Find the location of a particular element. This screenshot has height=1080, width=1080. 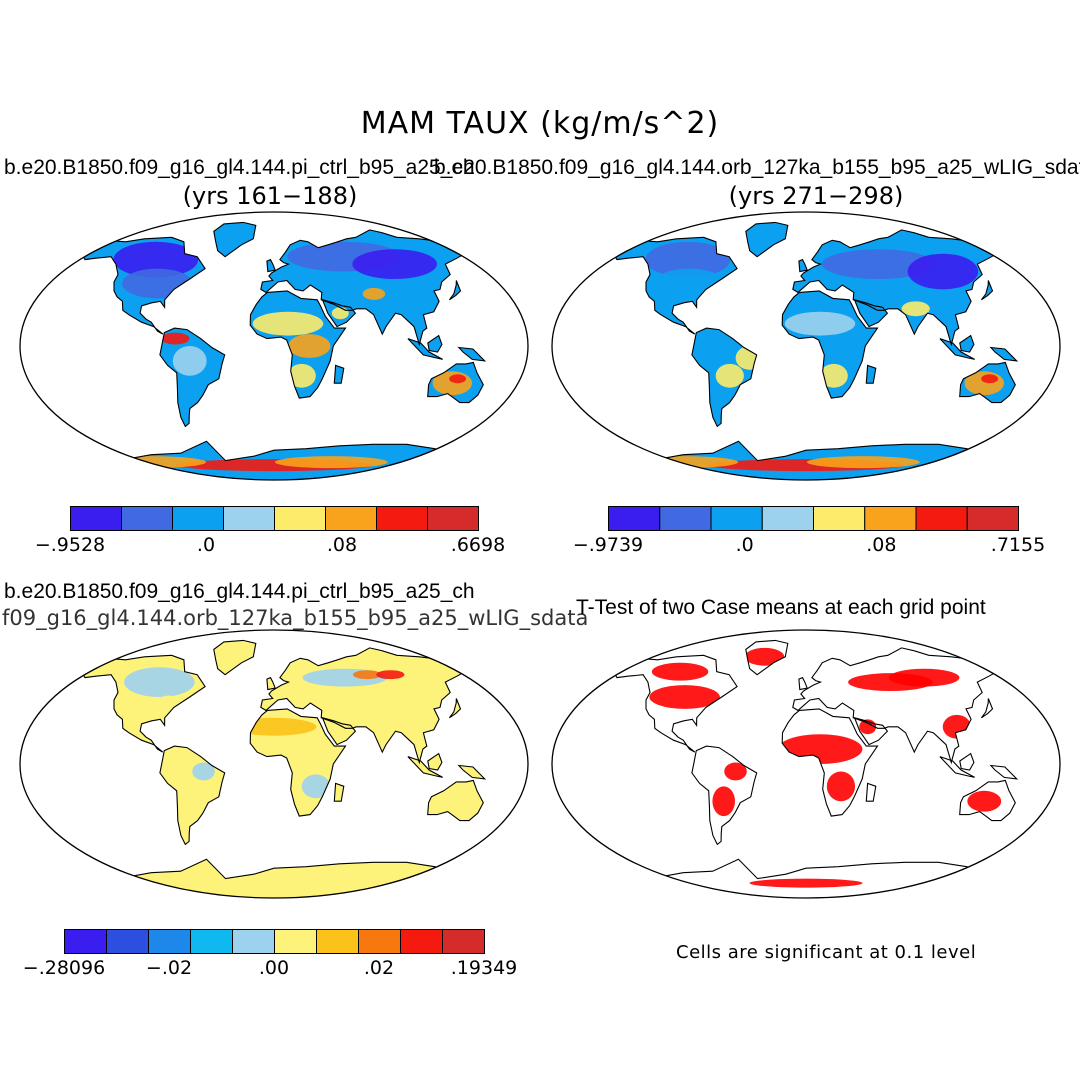

colorbar-difference: −.28096 −.02 .00 .02 .19349 is located at coordinates (270, 961).